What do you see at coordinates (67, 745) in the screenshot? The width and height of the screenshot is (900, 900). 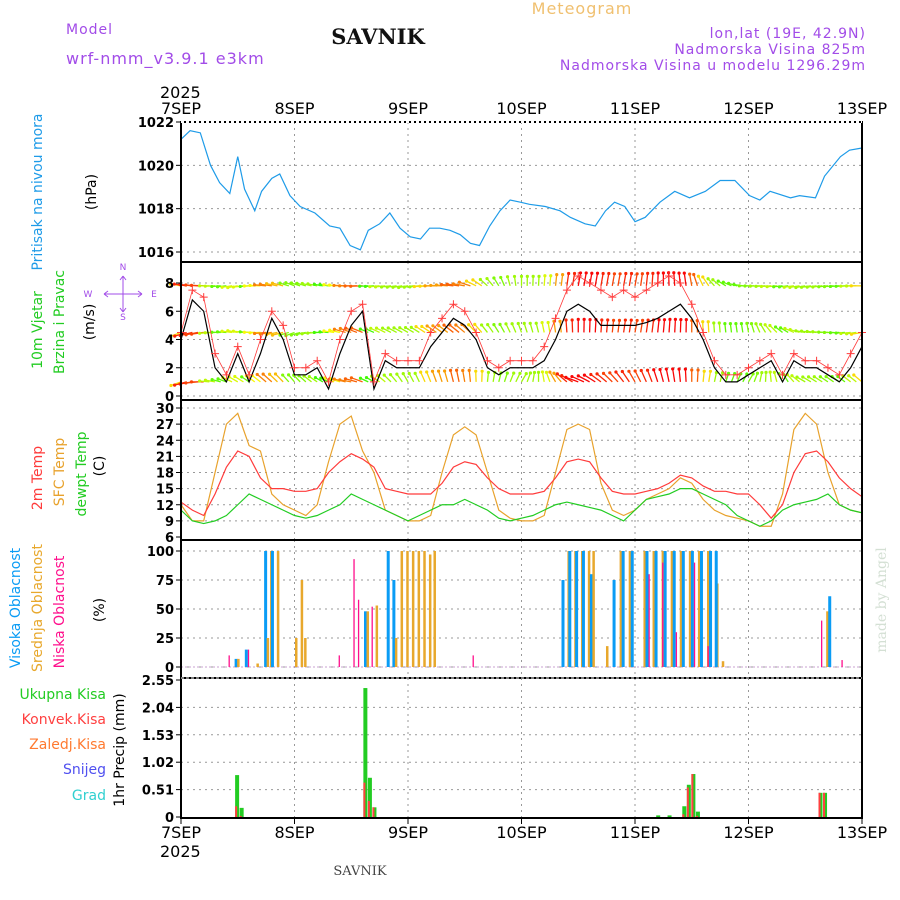 I see `legend-frozen: Zaledj.Kisa` at bounding box center [67, 745].